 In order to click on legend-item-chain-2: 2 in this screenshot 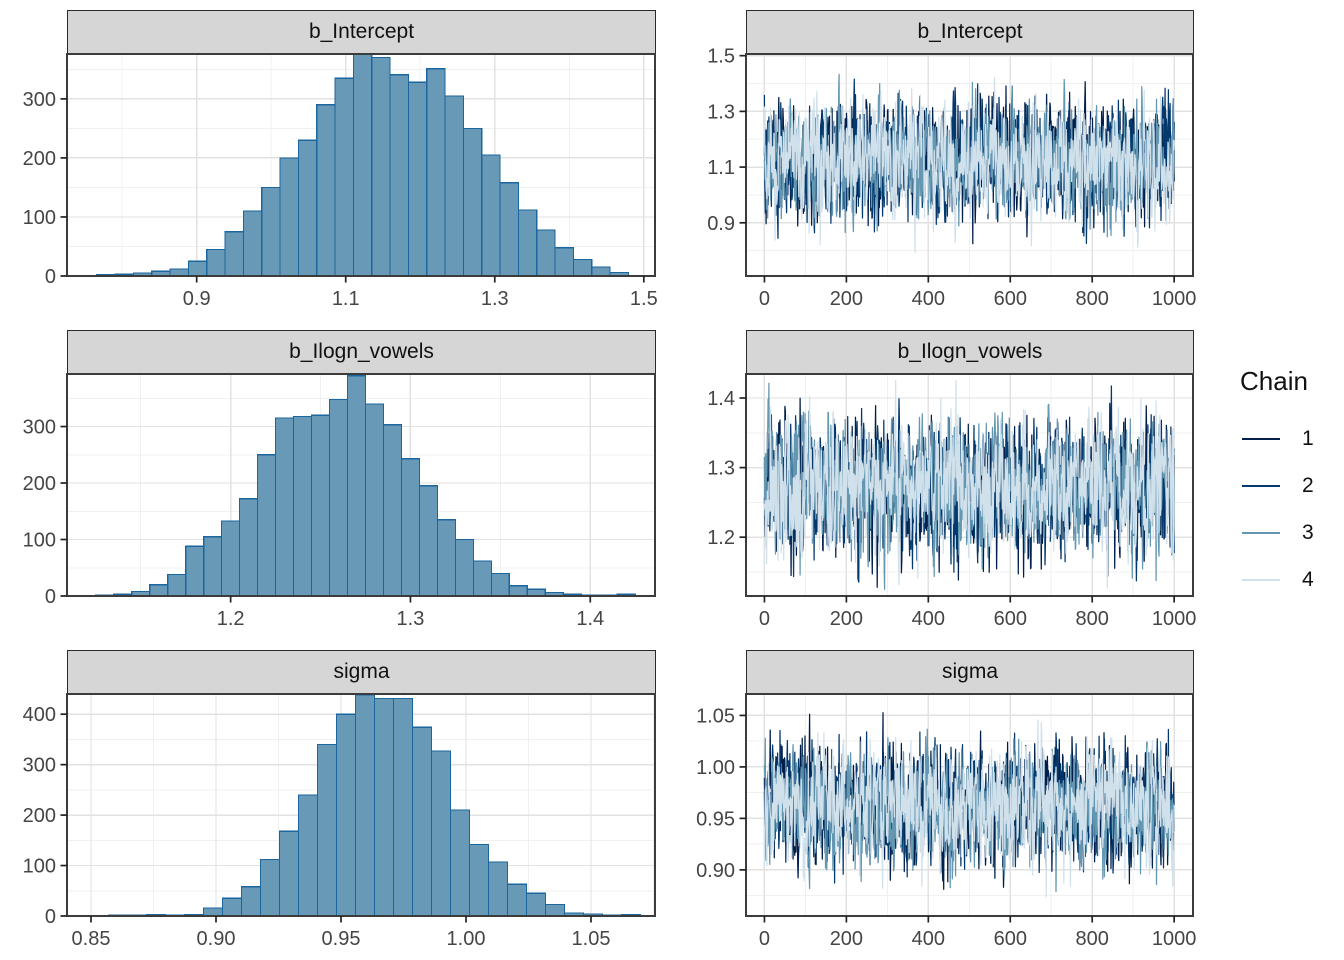, I will do `click(1276, 485)`.